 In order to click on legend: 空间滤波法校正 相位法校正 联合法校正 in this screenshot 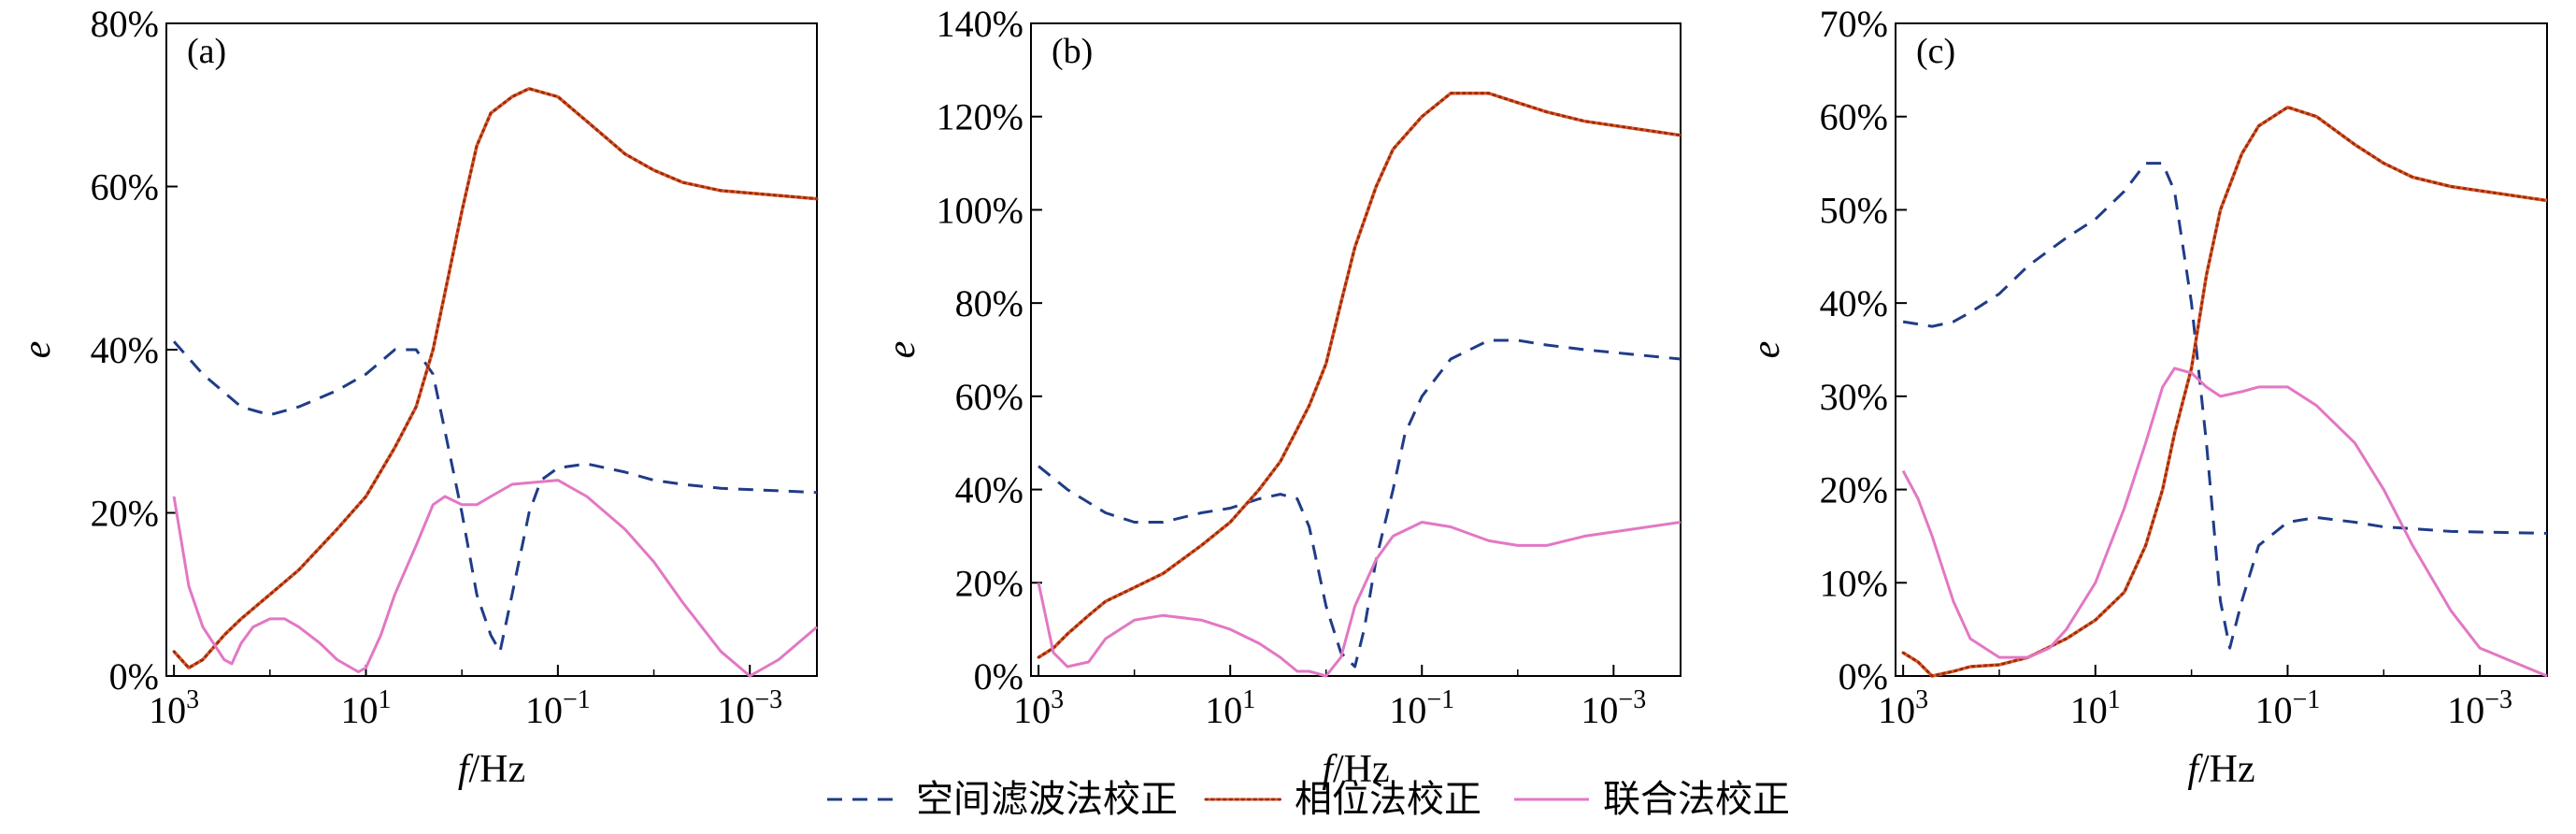, I will do `click(1308, 799)`.